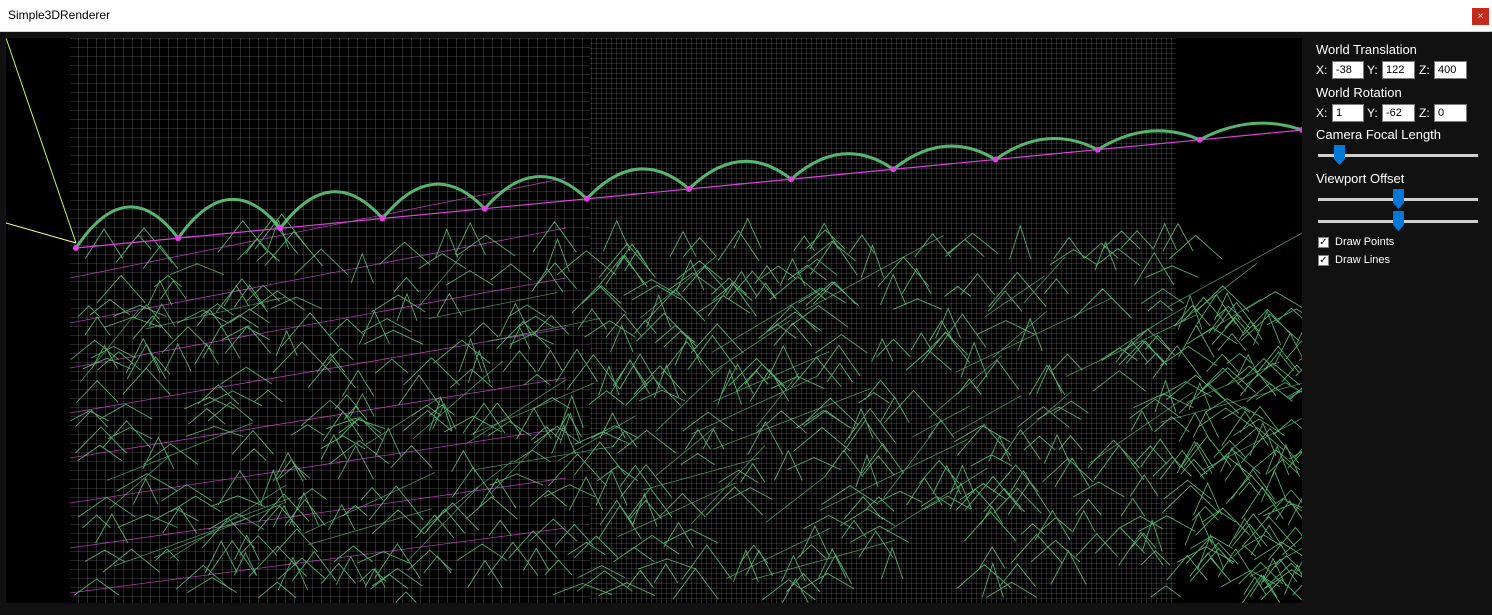 The image size is (1492, 615). What do you see at coordinates (1398, 113) in the screenshot?
I see `rotation-y-input` at bounding box center [1398, 113].